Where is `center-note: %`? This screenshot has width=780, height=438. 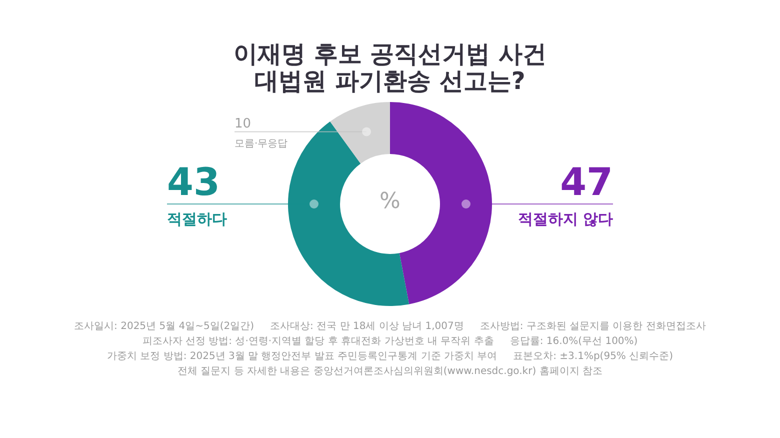
center-note: % is located at coordinates (390, 201).